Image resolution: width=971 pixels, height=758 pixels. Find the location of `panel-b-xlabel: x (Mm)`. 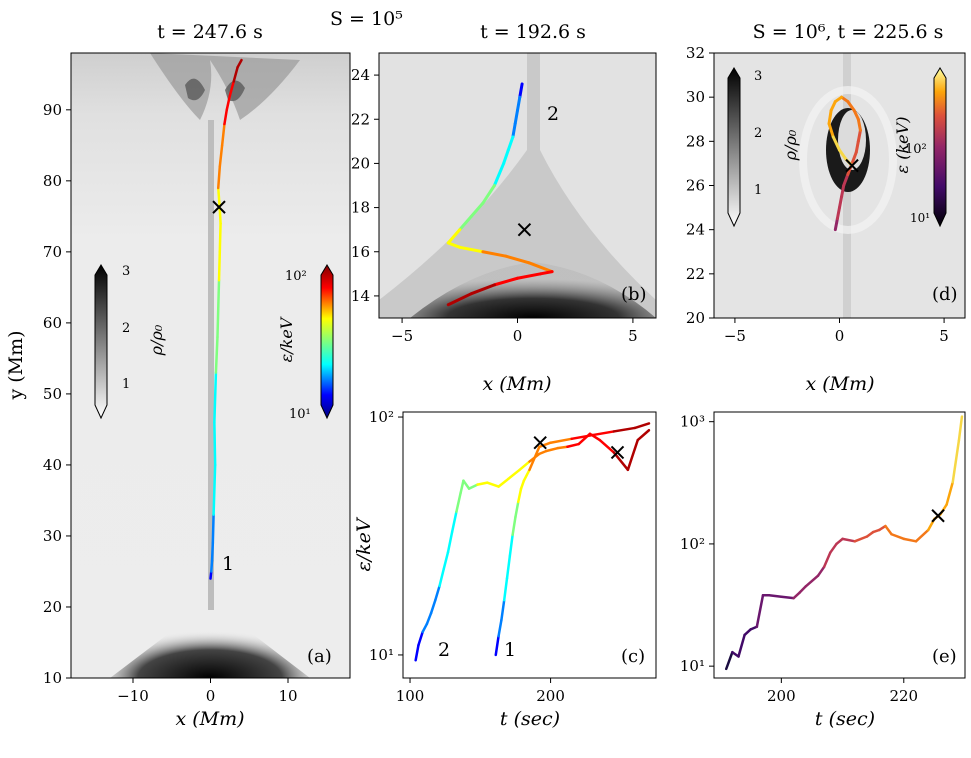

panel-b-xlabel: x (Mm) is located at coordinates (516, 384).